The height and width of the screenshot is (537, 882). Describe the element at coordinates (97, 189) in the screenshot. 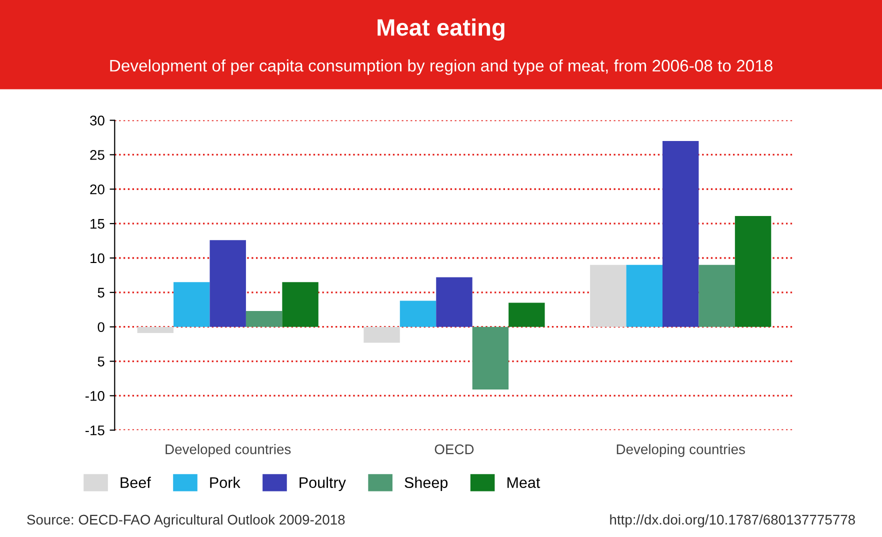

I see `y-tick-label: 20` at that location.